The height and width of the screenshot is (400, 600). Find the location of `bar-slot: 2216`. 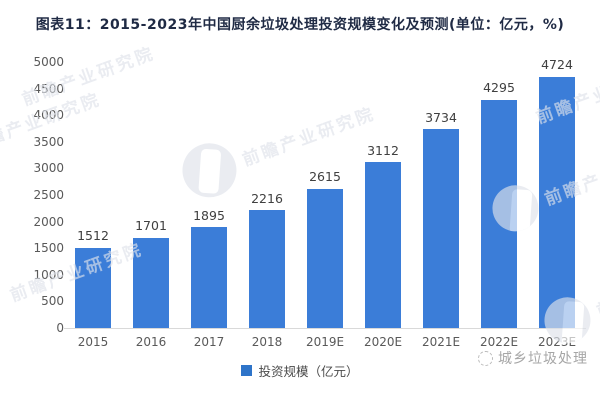

bar-slot: 2216 is located at coordinates (267, 195).